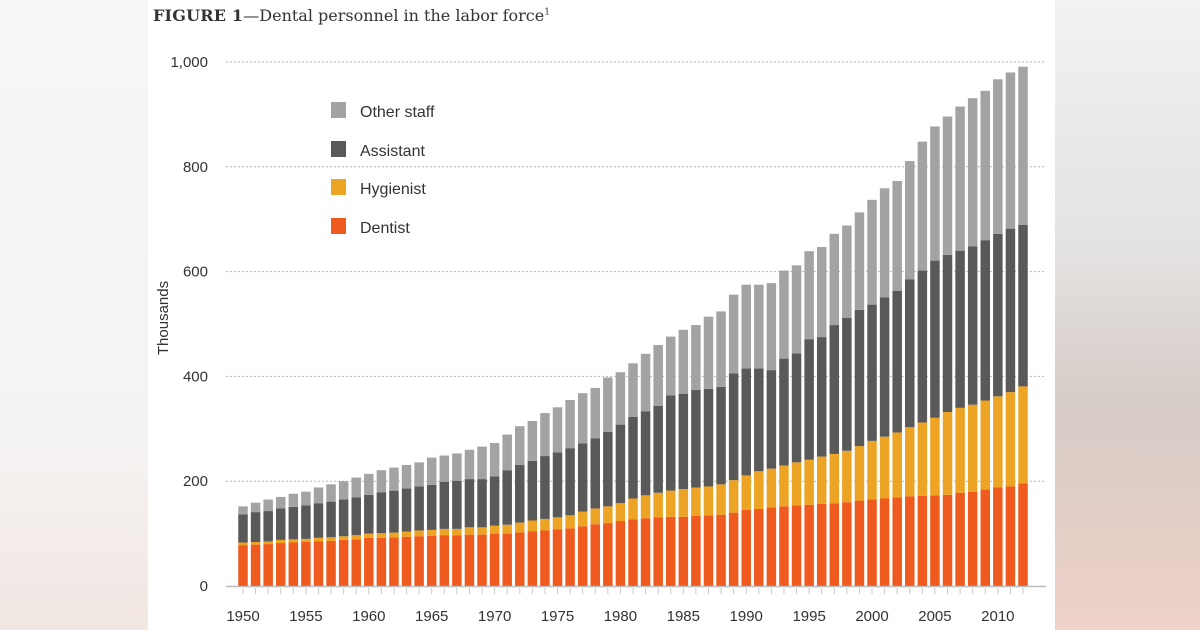 Image resolution: width=1200 pixels, height=630 pixels. I want to click on y-tick-label: 800, so click(195, 167).